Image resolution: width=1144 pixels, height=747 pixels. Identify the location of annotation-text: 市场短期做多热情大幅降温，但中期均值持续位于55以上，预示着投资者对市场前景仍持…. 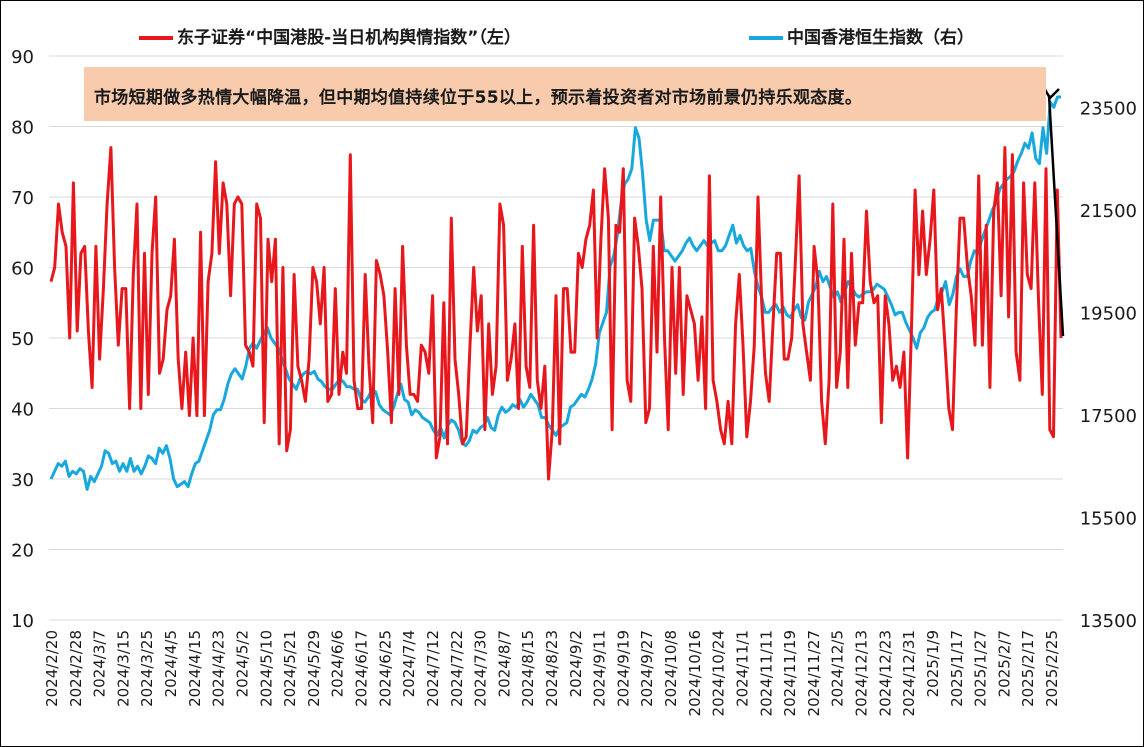
(478, 98).